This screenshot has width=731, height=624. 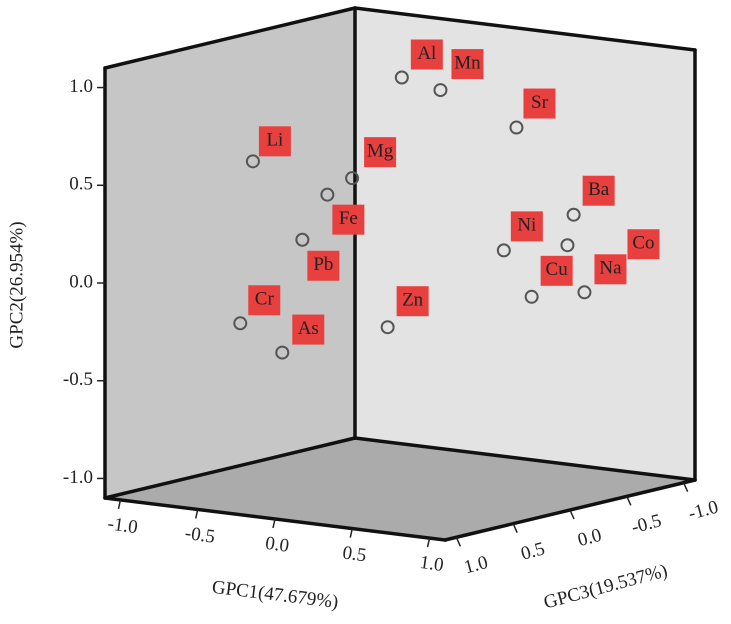 I want to click on point-label: Mg, so click(x=380, y=151).